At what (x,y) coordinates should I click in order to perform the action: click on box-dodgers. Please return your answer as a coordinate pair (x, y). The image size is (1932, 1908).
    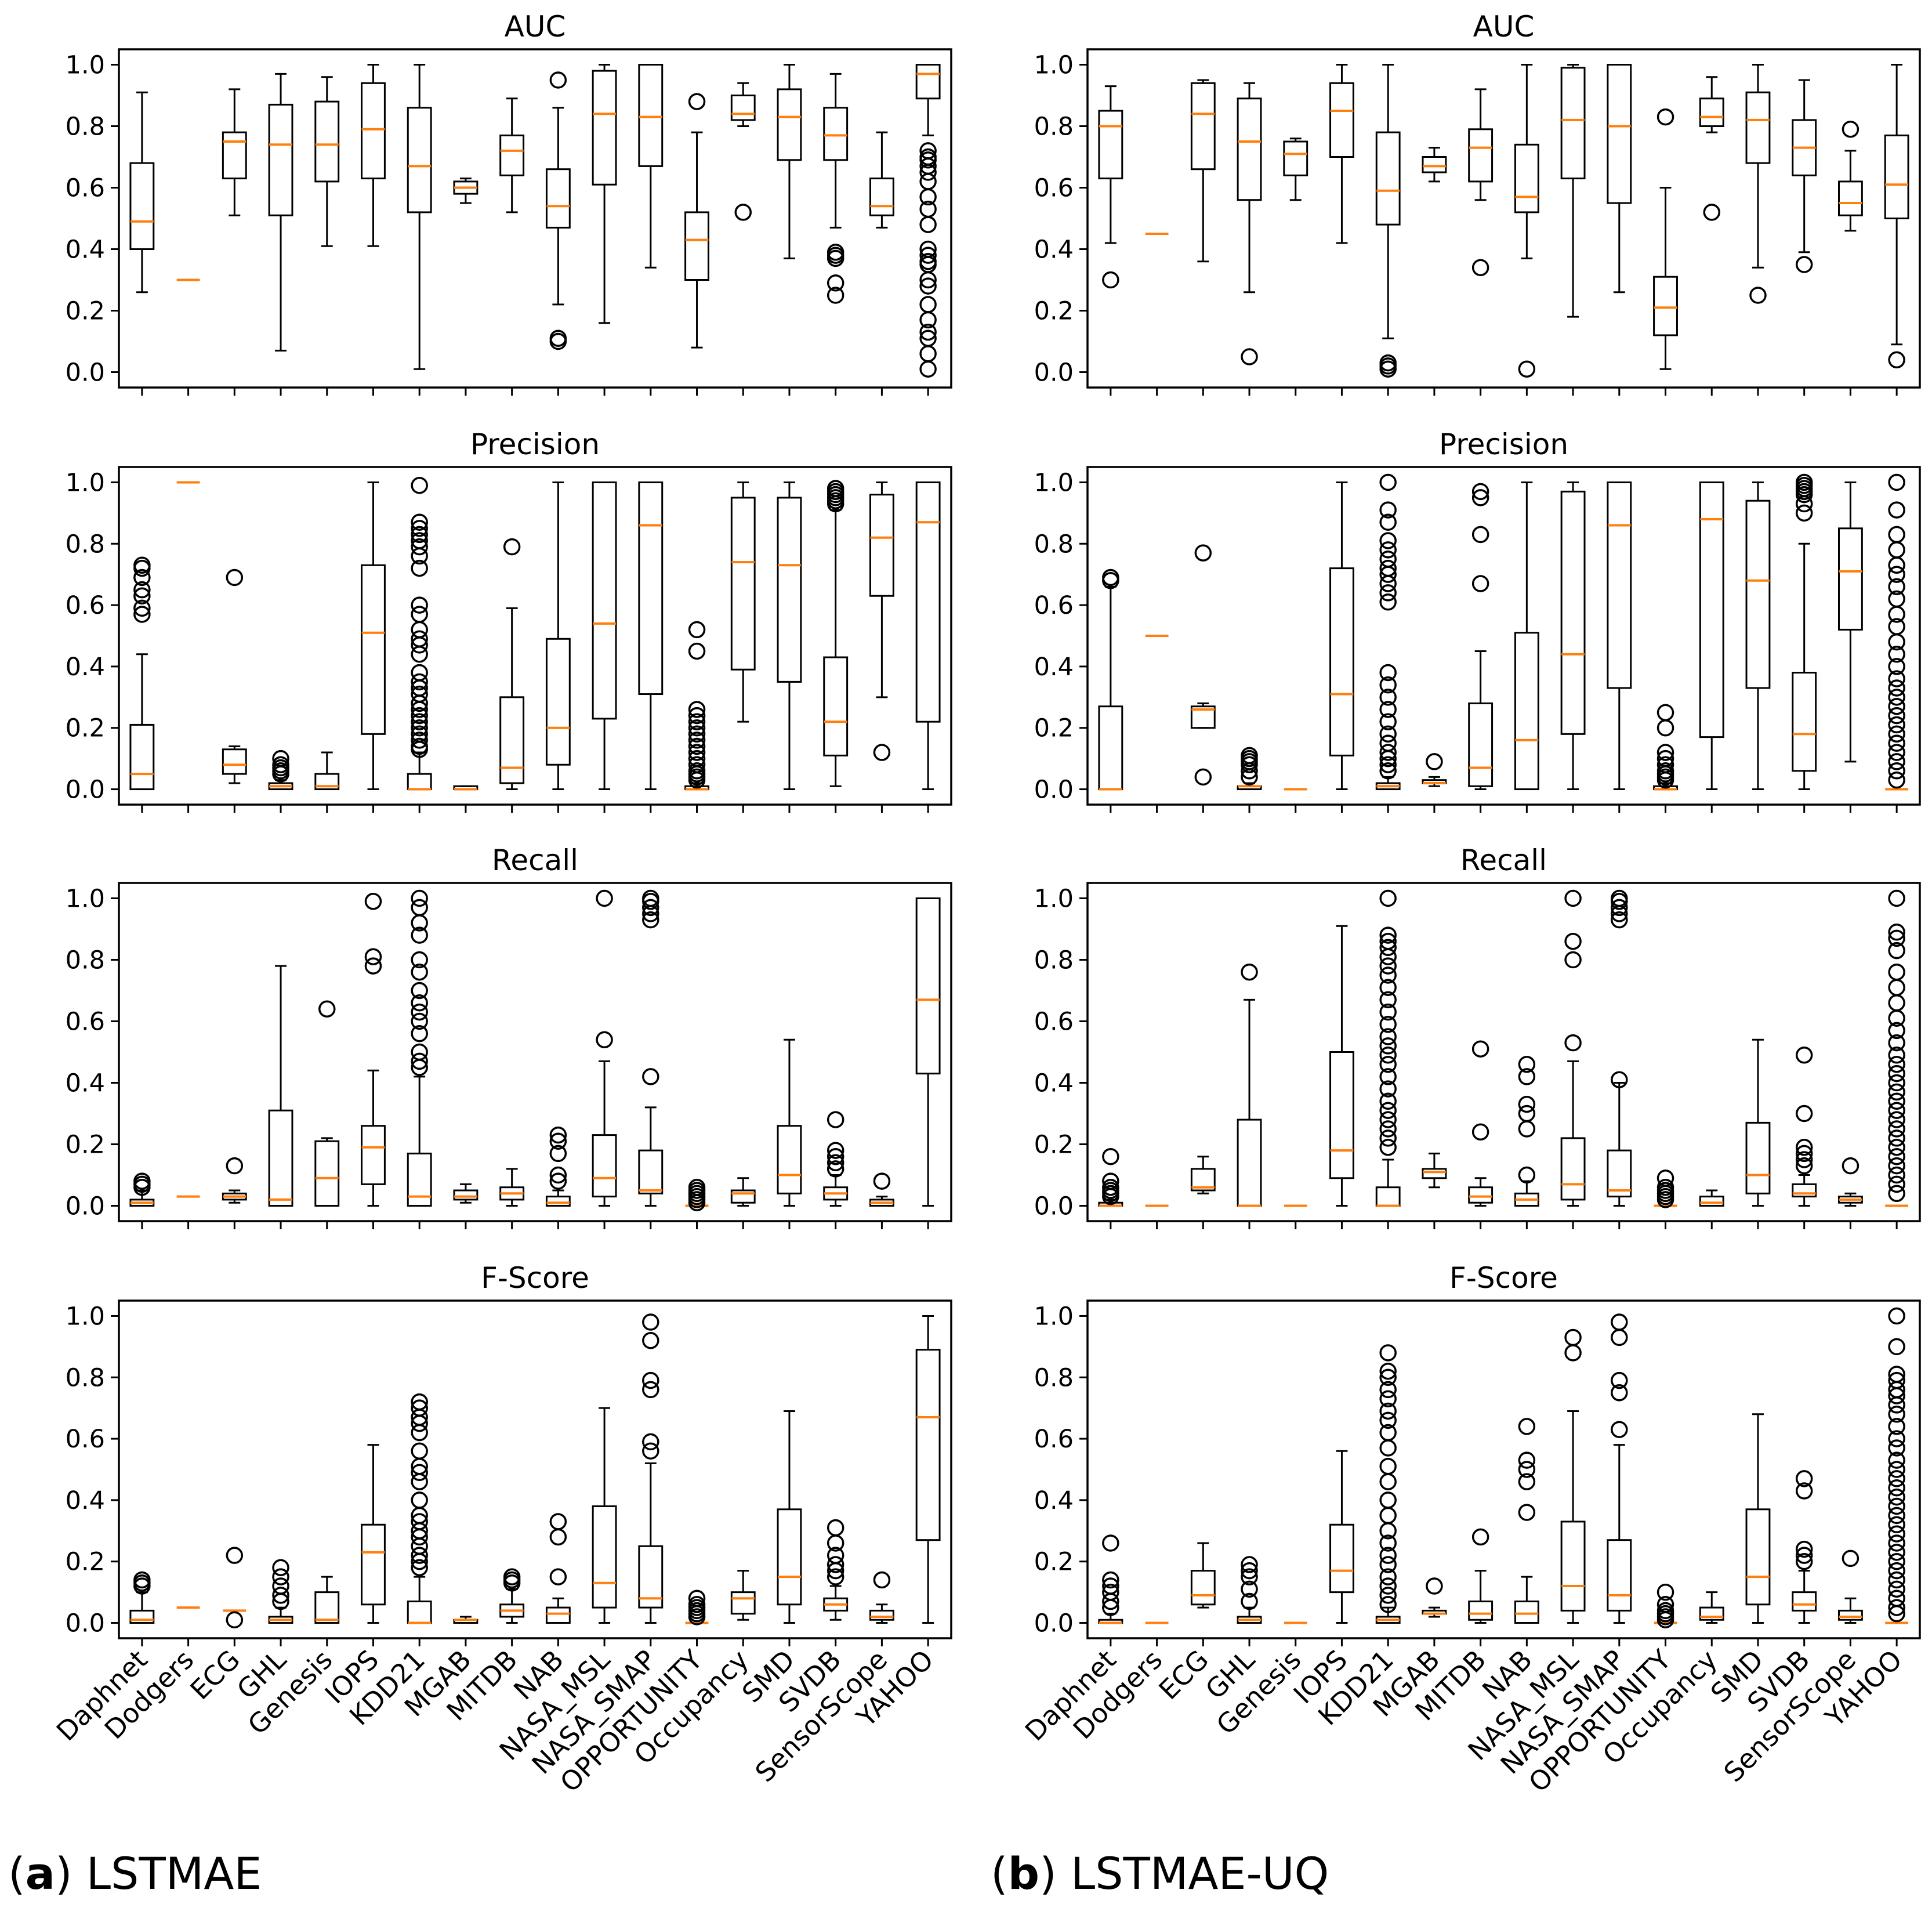
    Looking at the image, I should click on (1157, 1216).